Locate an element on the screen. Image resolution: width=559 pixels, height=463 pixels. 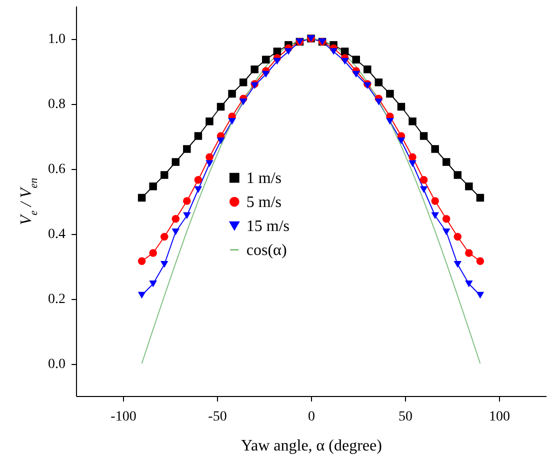
x-axis-title: Yaw angle, α (degree) is located at coordinates (311, 446).